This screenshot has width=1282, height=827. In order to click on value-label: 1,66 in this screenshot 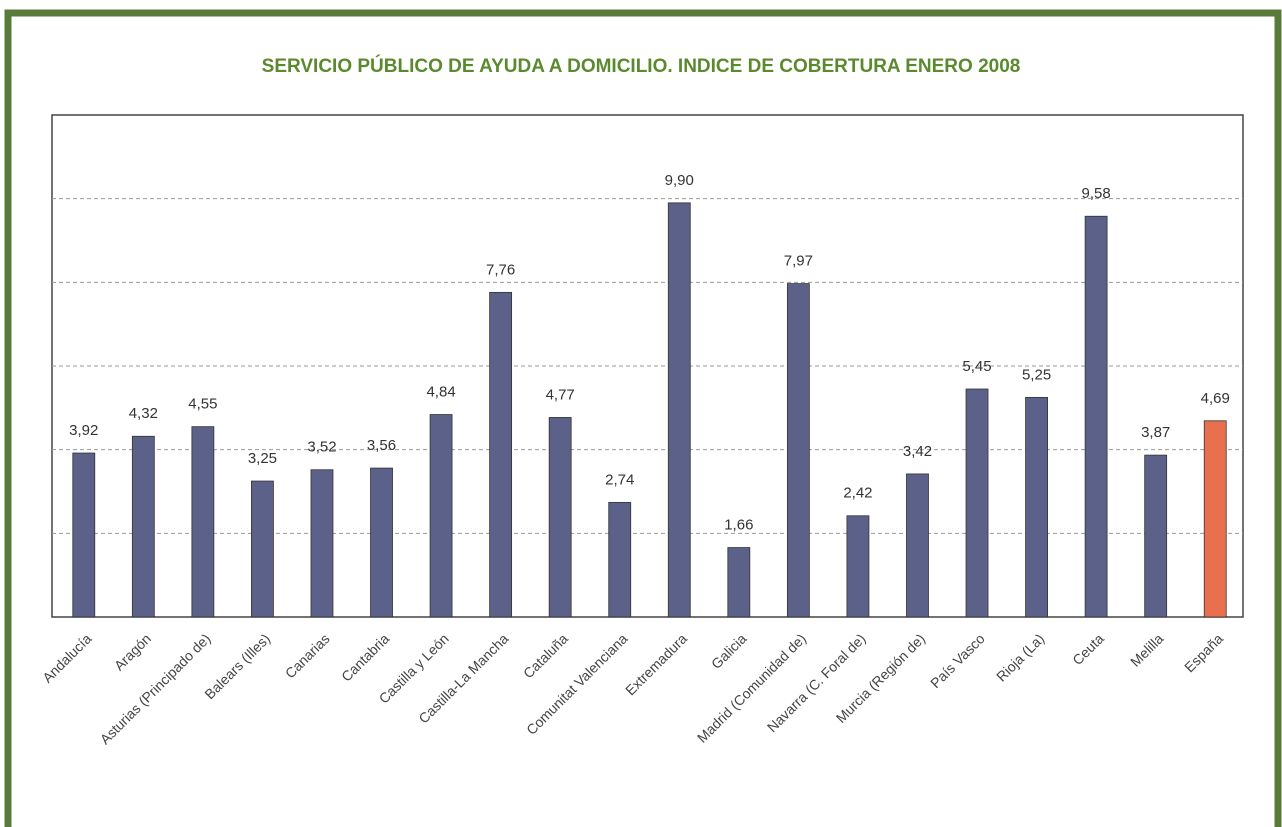, I will do `click(738, 525)`.